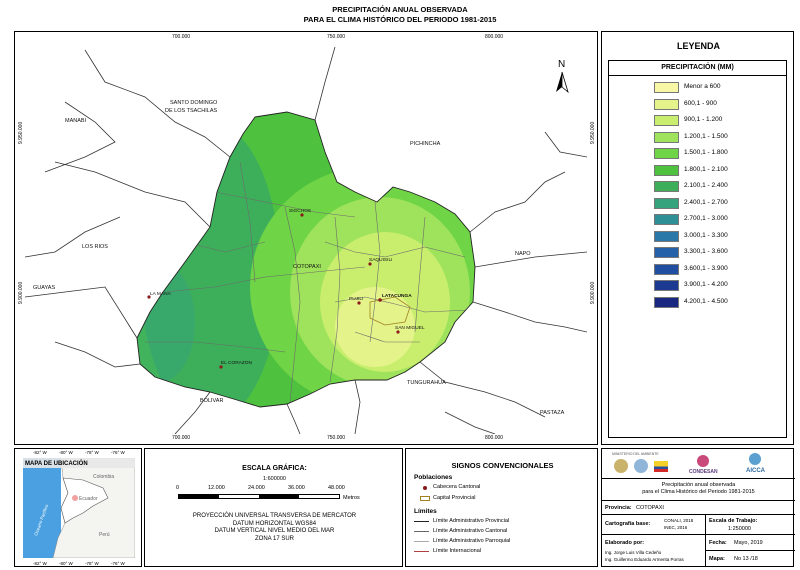  What do you see at coordinates (92, 563) in the screenshot?
I see `loc-bottom-tick-3: -78° W` at bounding box center [92, 563].